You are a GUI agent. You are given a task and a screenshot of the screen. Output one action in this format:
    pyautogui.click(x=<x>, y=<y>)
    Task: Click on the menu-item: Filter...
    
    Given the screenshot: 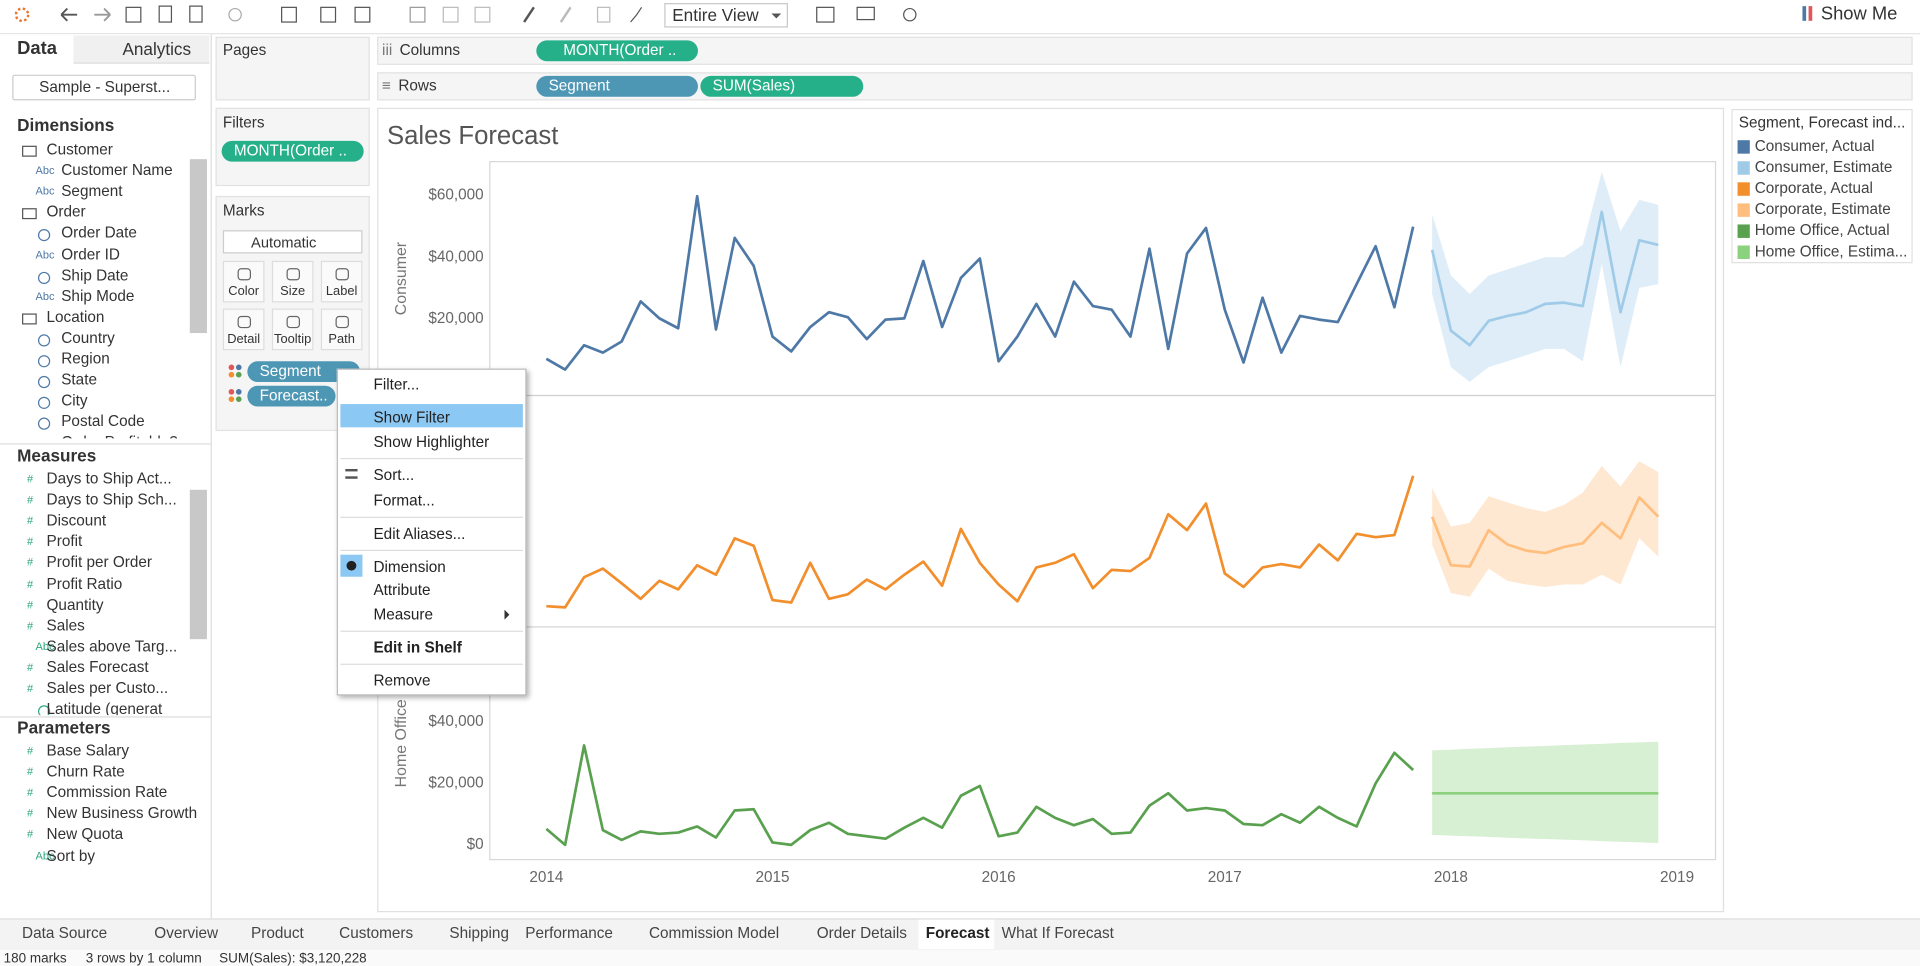 What is the action you would take?
    pyautogui.click(x=396, y=384)
    